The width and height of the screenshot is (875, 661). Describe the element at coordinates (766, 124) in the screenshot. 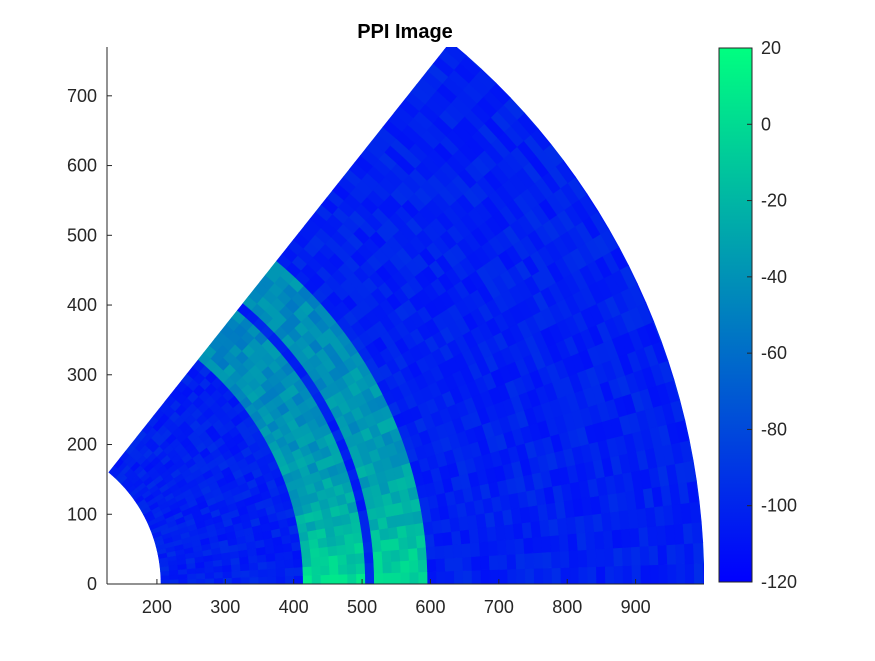

I see `colorbar-tick-label: 0` at that location.